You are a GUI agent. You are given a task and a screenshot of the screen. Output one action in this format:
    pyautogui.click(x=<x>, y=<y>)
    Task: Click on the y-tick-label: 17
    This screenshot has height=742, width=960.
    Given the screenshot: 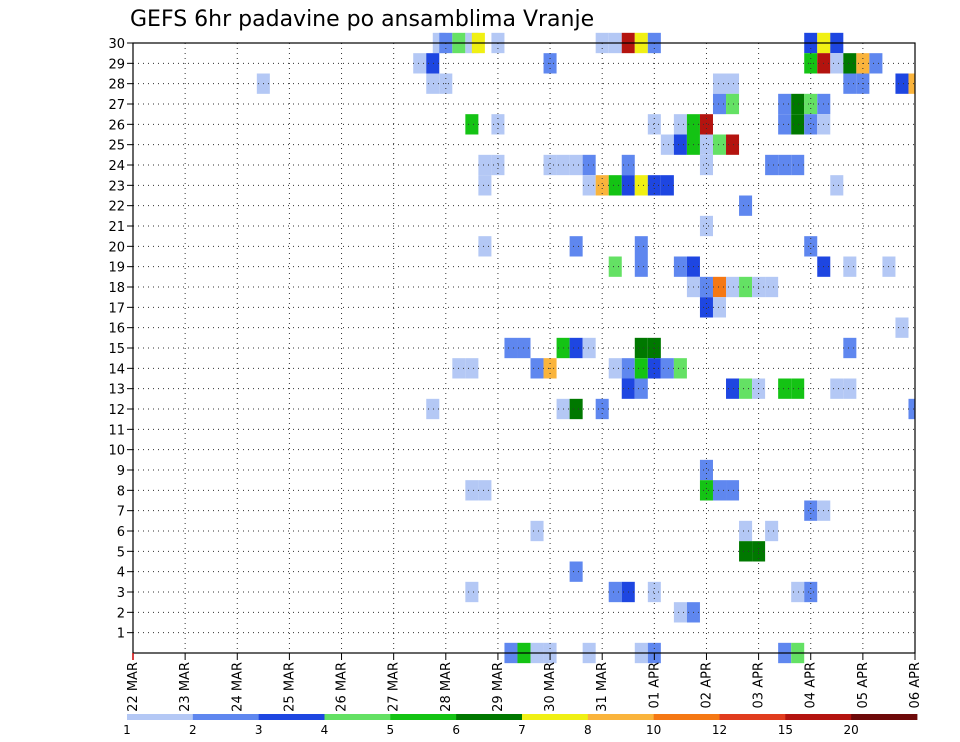 What is the action you would take?
    pyautogui.click(x=116, y=308)
    